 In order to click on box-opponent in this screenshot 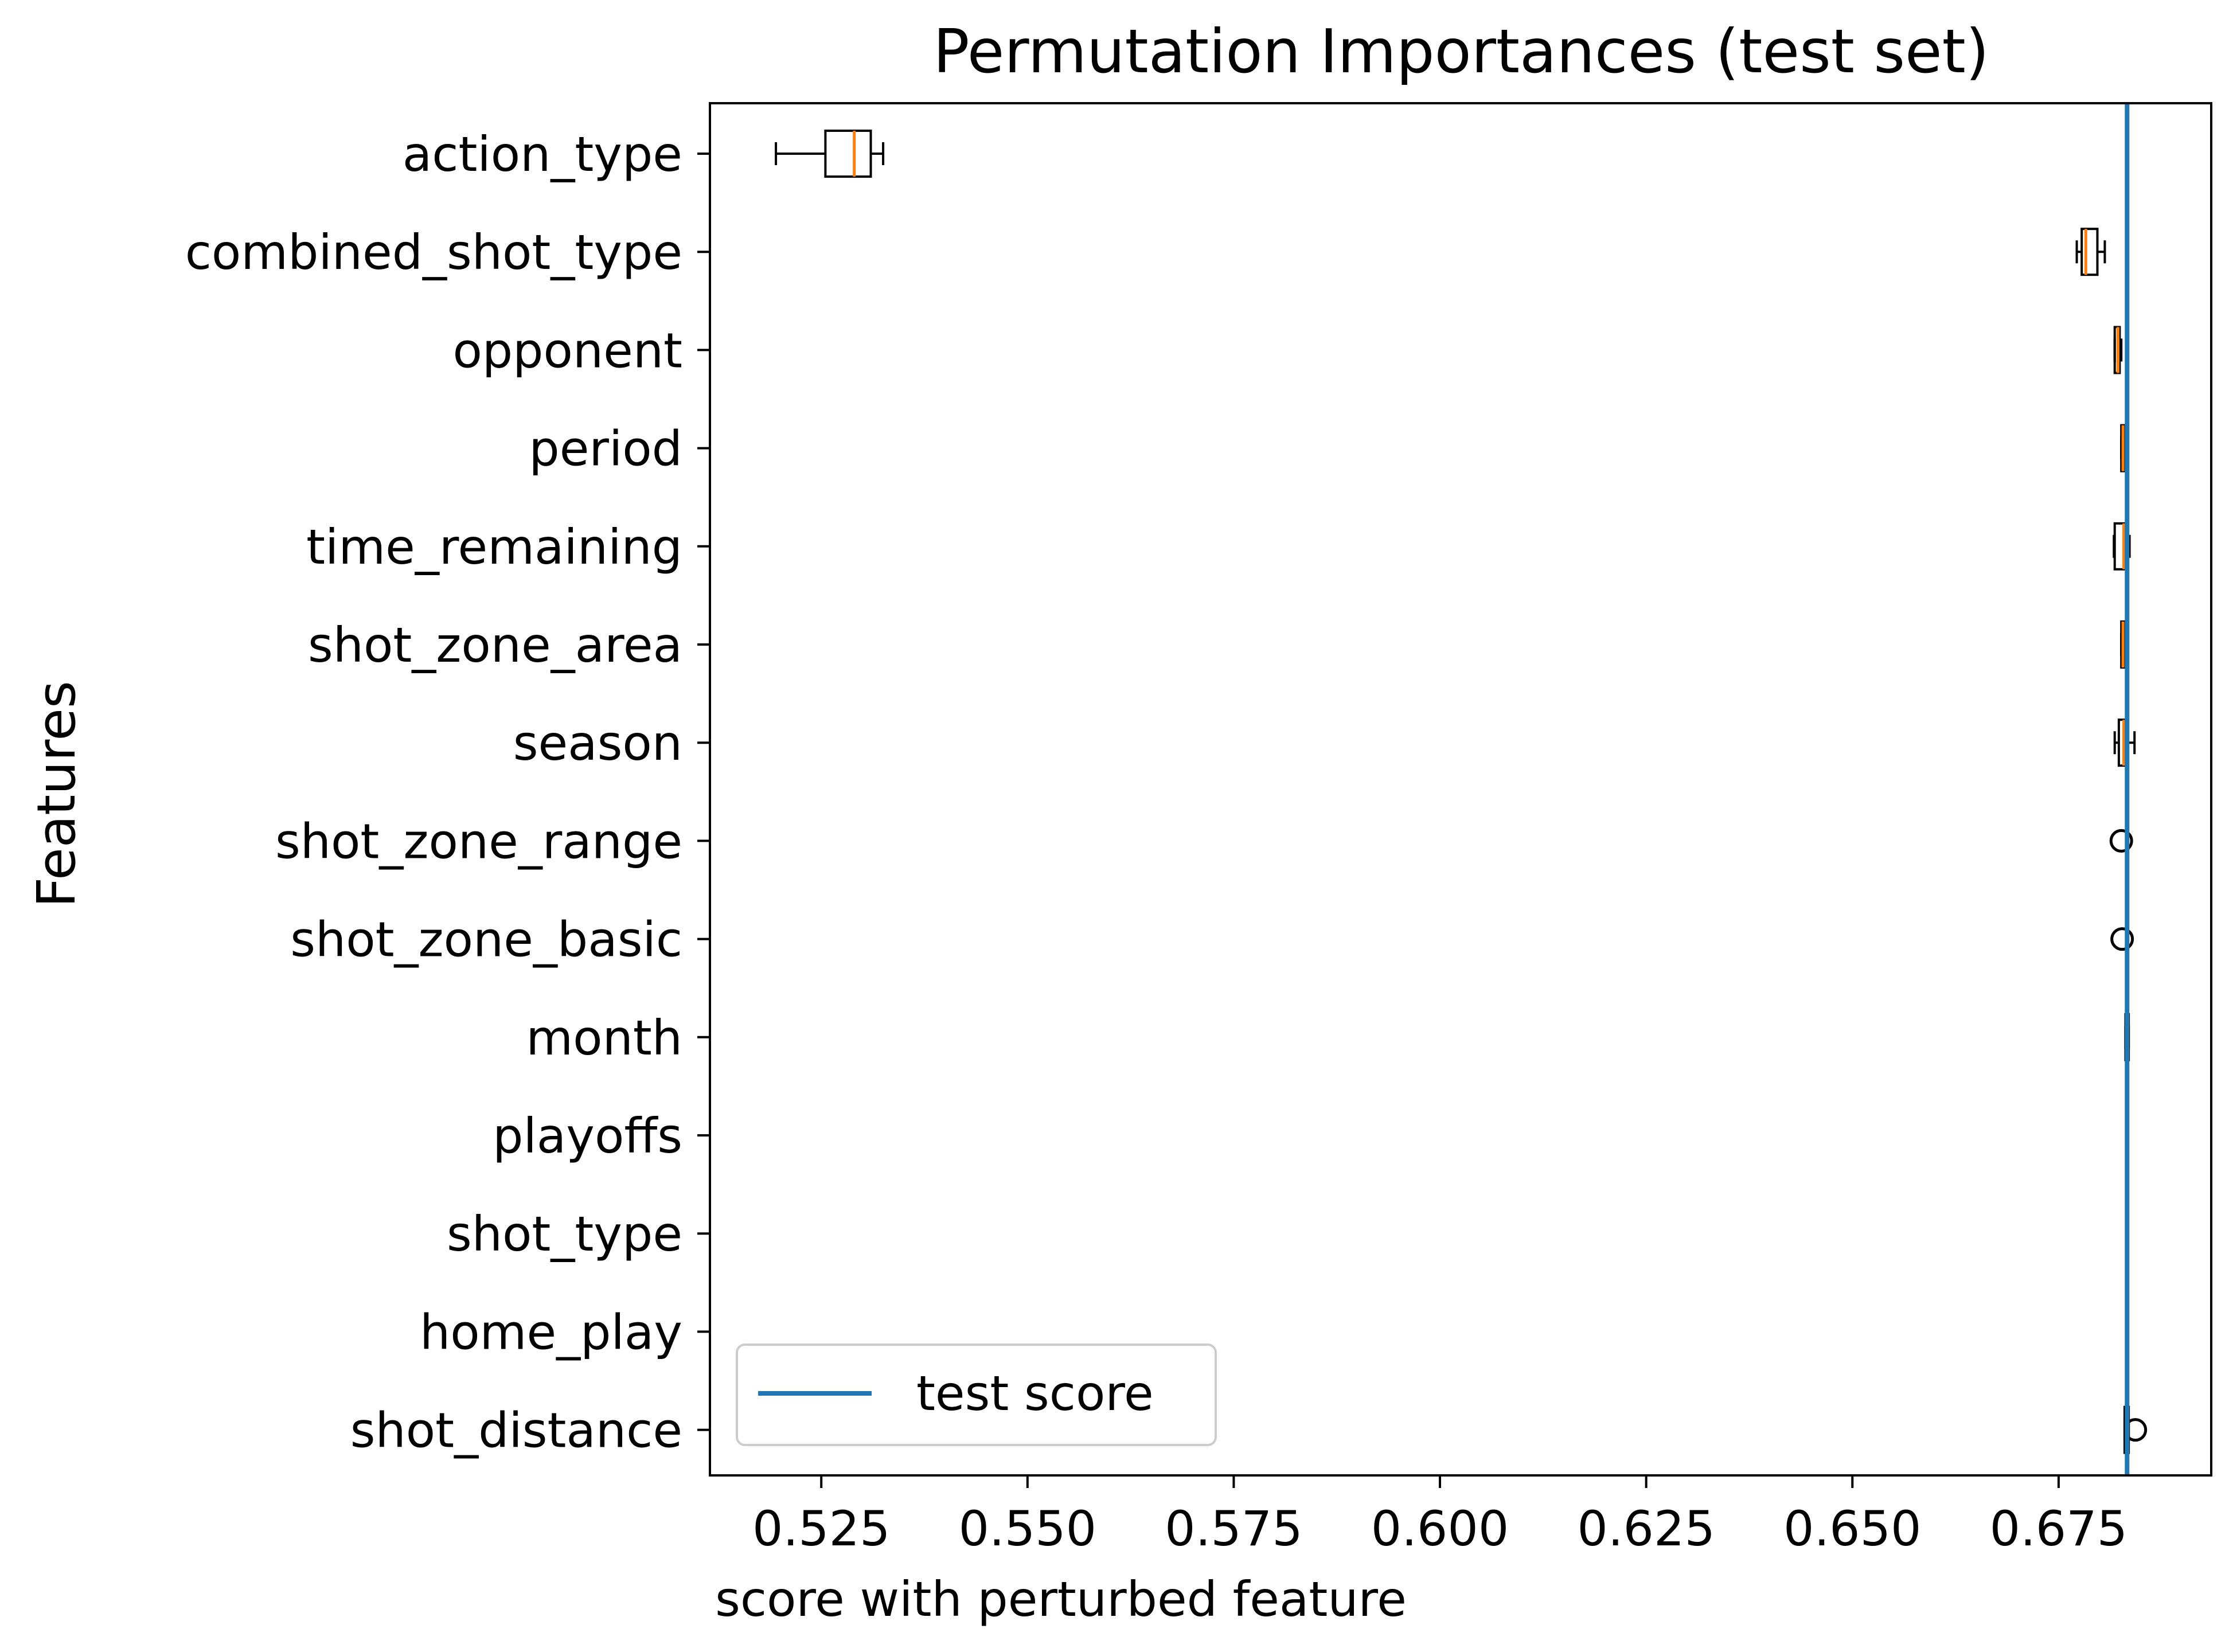, I will do `click(2118, 350)`.